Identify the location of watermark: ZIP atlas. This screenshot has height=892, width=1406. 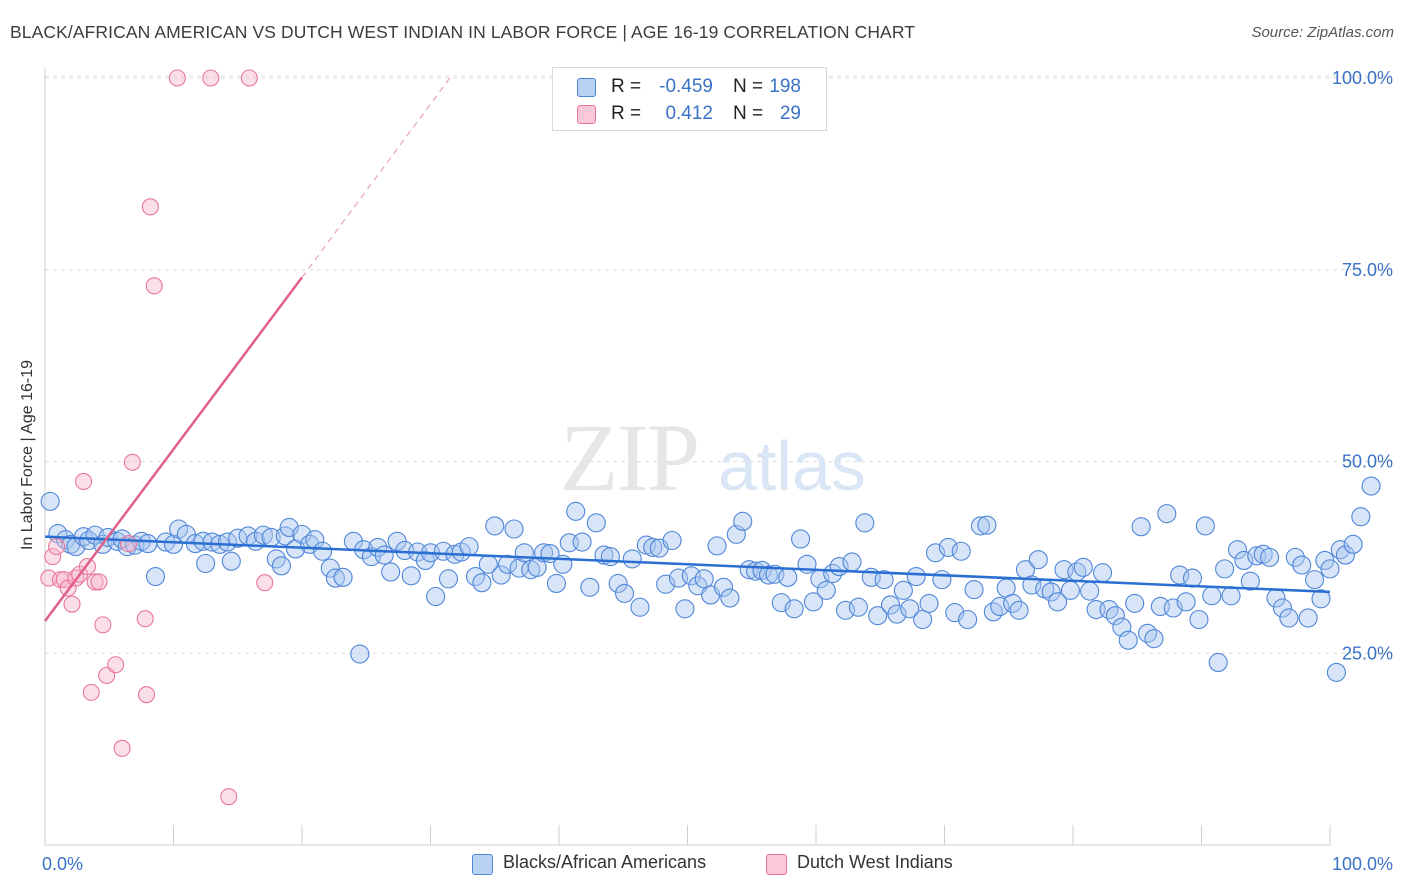
(713, 457).